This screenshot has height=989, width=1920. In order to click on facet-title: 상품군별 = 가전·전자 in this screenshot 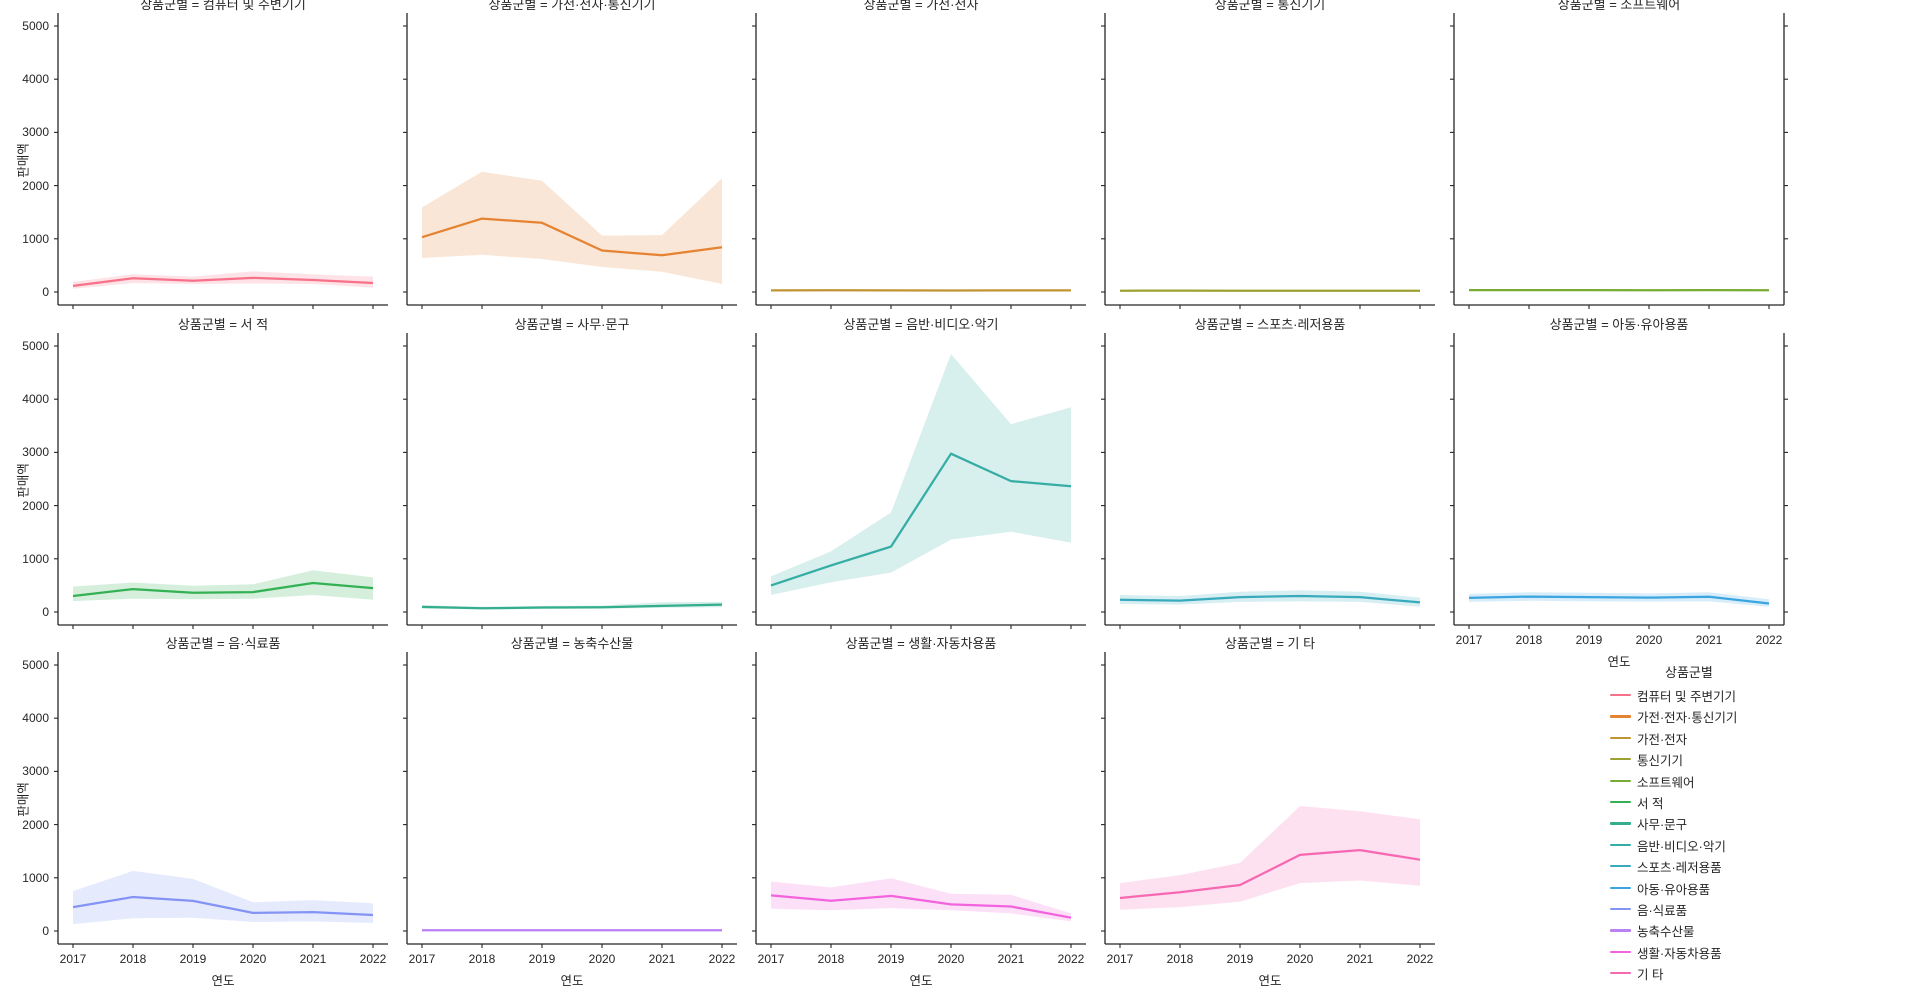, I will do `click(921, 6)`.